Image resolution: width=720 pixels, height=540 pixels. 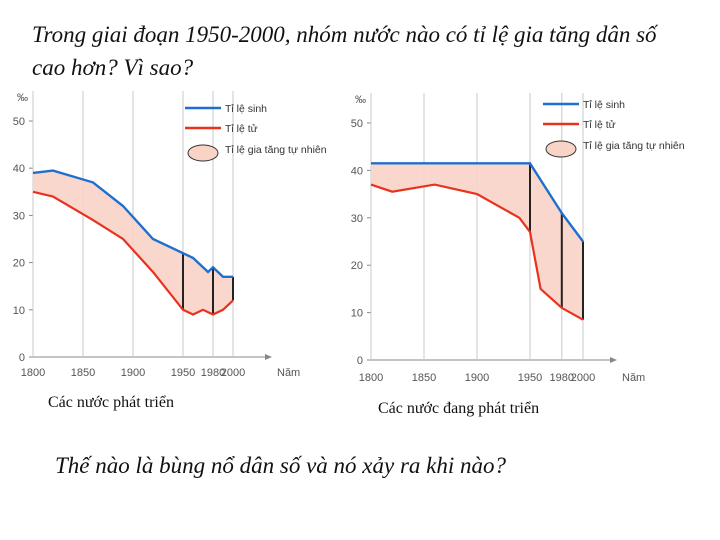 What do you see at coordinates (111, 402) in the screenshot?
I see `caption-developed: Các nước phát triển` at bounding box center [111, 402].